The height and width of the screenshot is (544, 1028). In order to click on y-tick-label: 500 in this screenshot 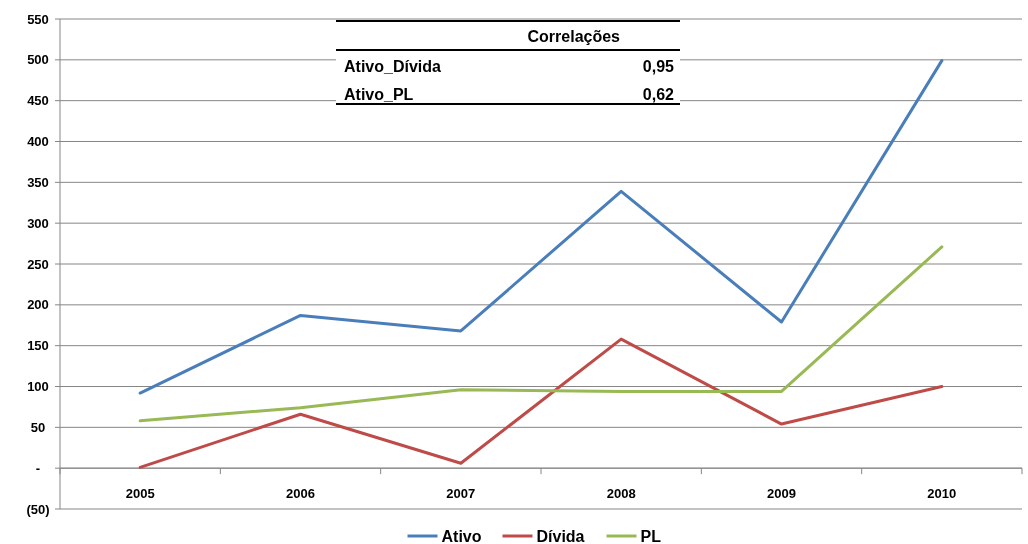, I will do `click(38, 60)`.